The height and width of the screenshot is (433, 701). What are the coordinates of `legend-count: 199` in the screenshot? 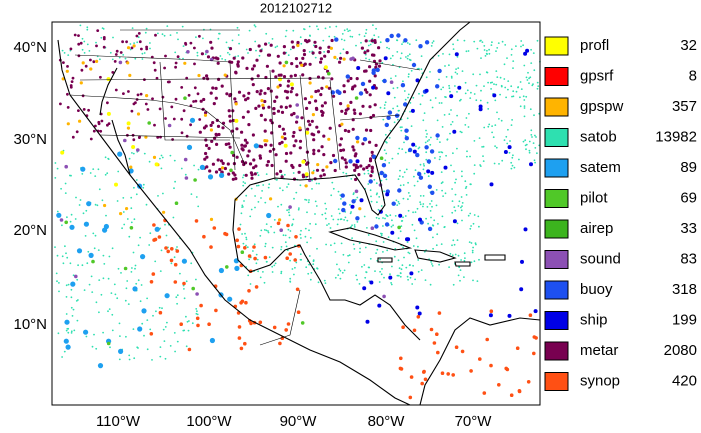 It's located at (684, 319).